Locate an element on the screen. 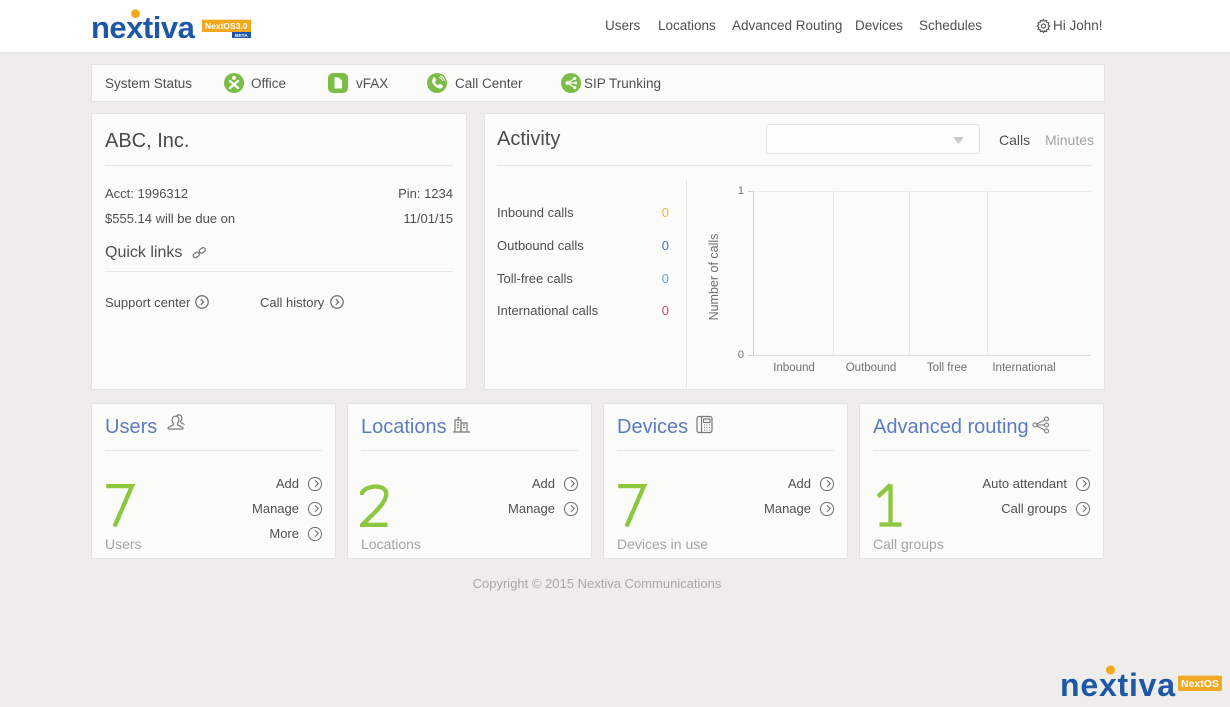  svg-text: NextOS is located at coordinates (1200, 684).